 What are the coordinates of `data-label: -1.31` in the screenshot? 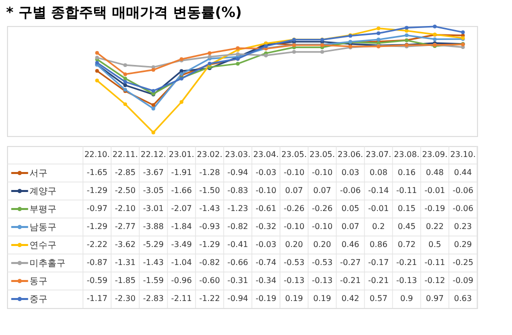 It's located at (125, 262).